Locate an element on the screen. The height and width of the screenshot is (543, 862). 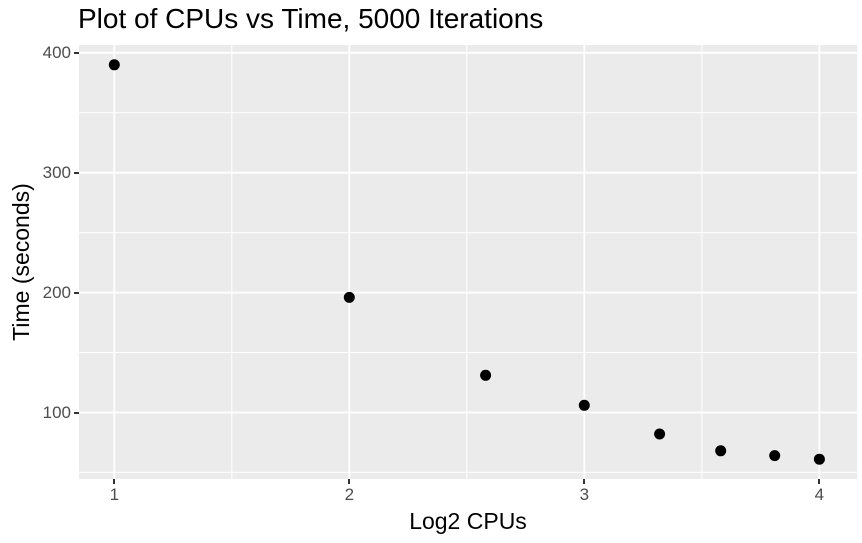
x-axis-title: Log2 CPUs is located at coordinates (468, 521).